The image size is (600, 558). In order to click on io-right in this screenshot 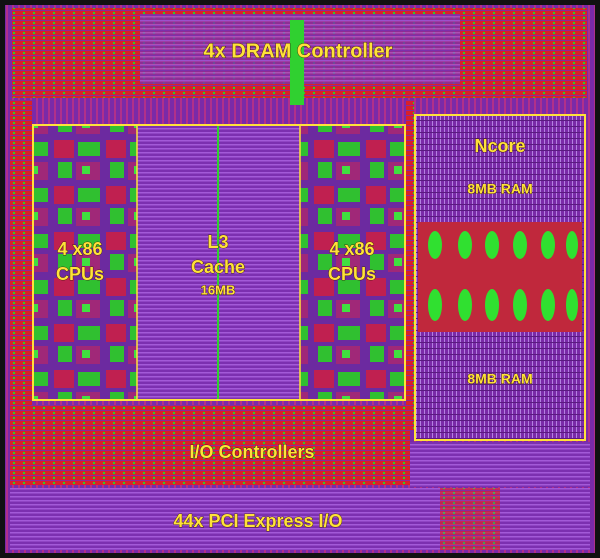, I will do `click(500, 464)`.